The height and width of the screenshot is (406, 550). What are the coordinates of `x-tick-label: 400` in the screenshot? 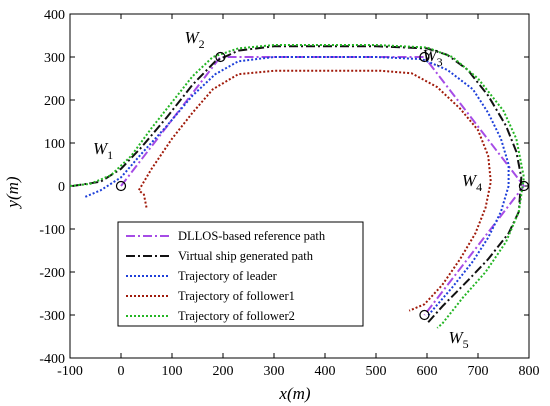 It's located at (325, 371).